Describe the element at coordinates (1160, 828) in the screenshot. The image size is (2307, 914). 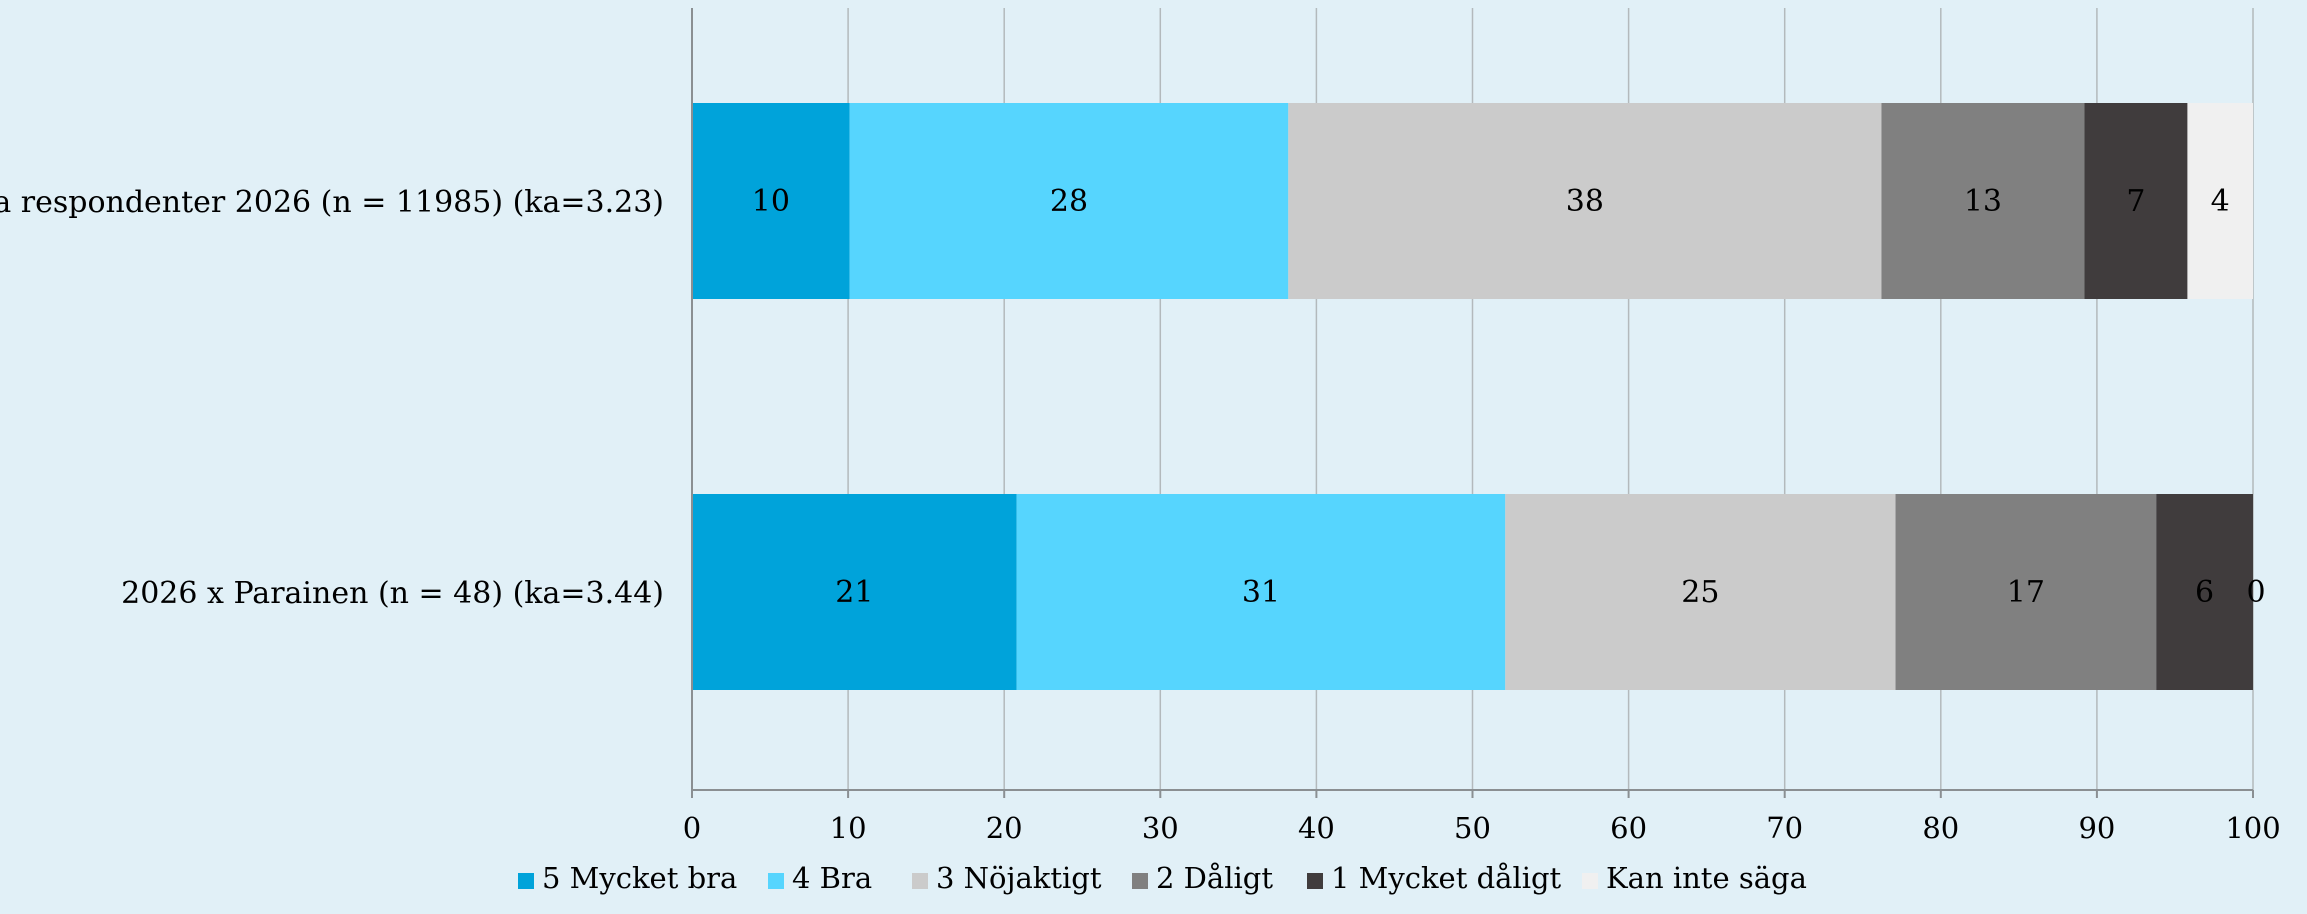
I see `x-tick-label: 30` at that location.